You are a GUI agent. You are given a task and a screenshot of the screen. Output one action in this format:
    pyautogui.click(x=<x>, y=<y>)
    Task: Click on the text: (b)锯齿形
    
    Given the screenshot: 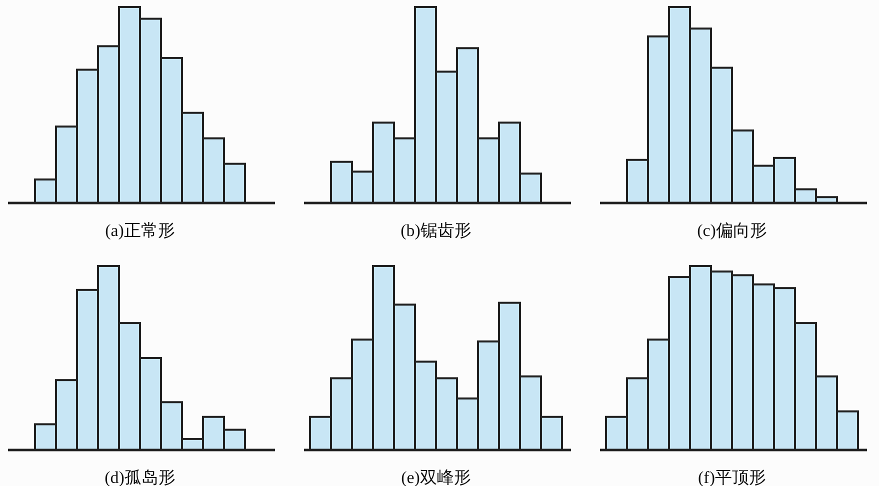 What is the action you would take?
    pyautogui.click(x=436, y=230)
    